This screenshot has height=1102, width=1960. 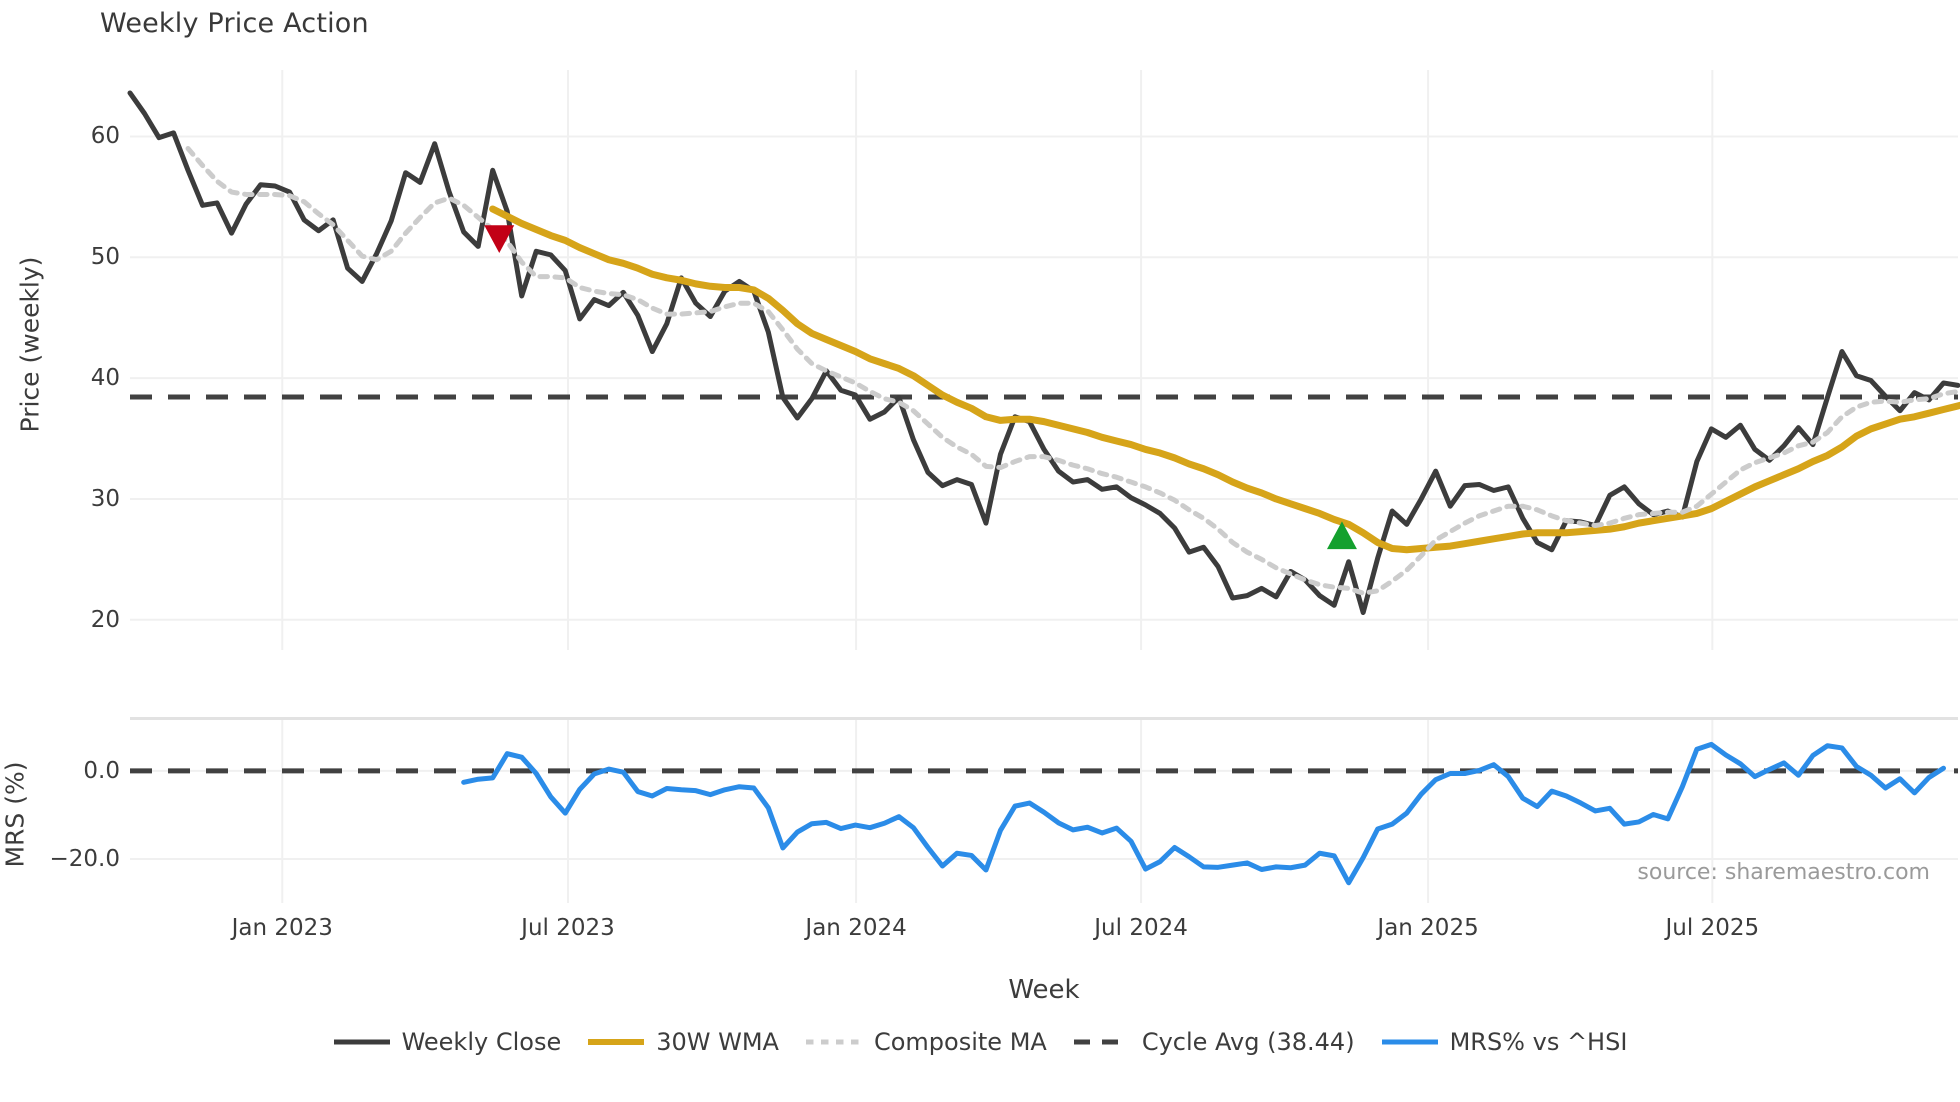 I want to click on source-watermark: source: sharemaestro.com, so click(x=1783, y=872).